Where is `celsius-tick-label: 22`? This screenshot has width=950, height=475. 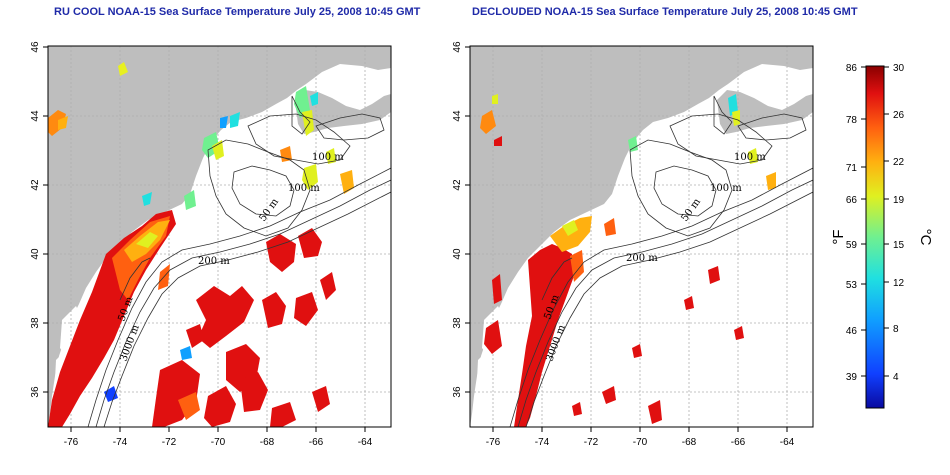 celsius-tick-label: 22 is located at coordinates (899, 162).